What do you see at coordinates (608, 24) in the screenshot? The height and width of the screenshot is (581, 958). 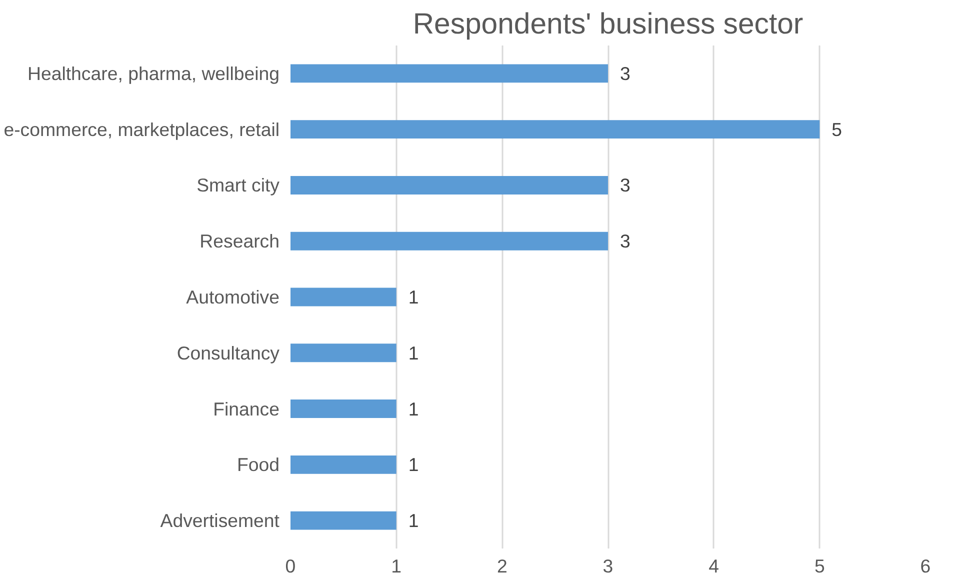 I see `chart-title: Respondents' business sector` at bounding box center [608, 24].